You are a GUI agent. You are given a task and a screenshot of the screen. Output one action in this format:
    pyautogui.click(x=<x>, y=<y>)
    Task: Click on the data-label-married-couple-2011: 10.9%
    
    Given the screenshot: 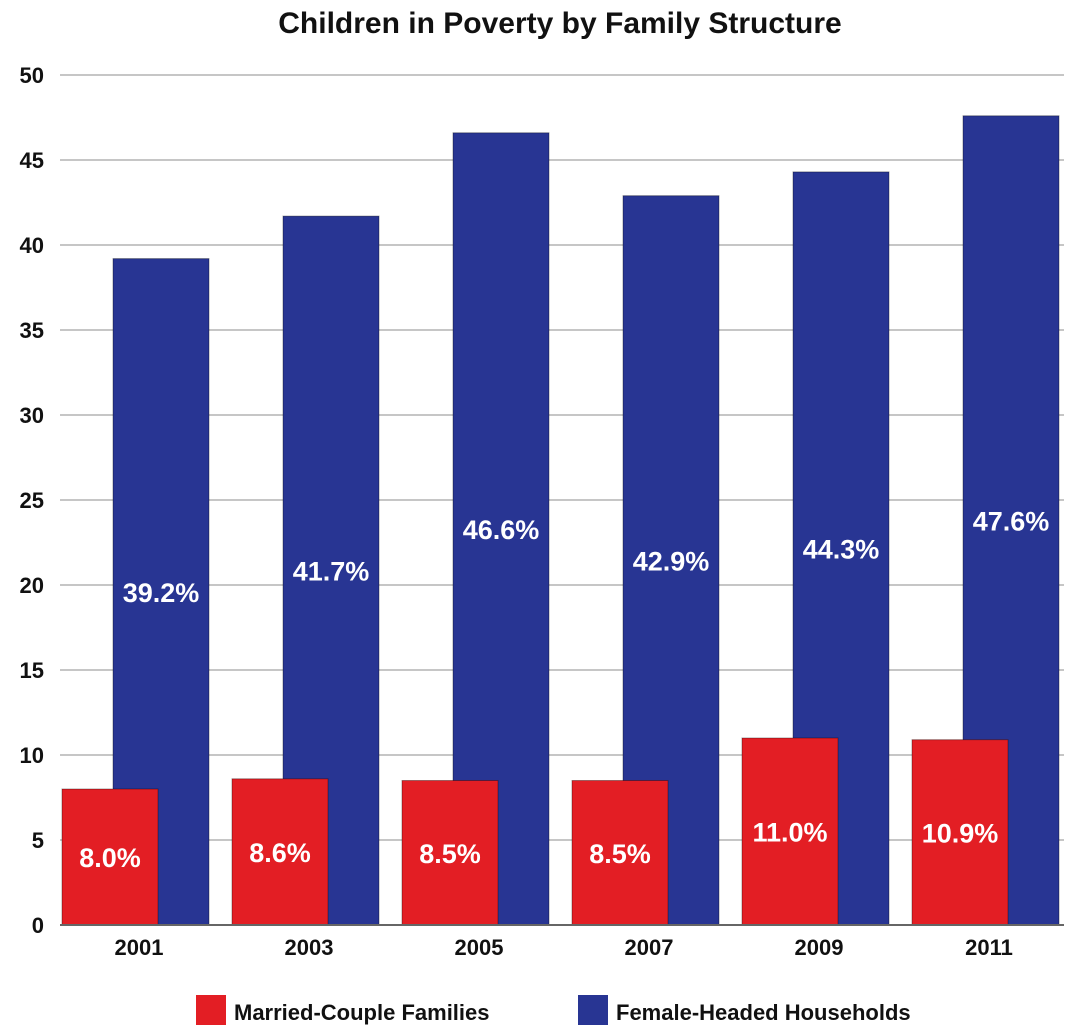 What is the action you would take?
    pyautogui.click(x=960, y=833)
    